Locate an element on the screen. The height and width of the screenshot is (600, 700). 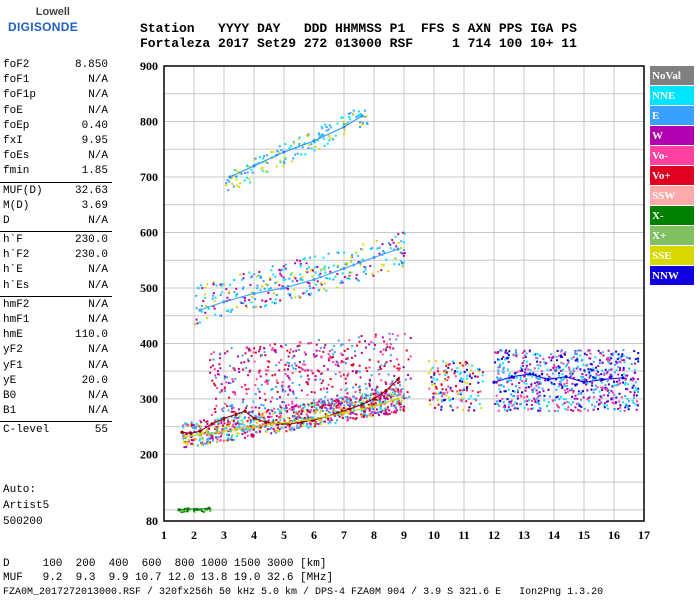
legend: NoVal NNE E W Vo- Vo+ SSW X- X+ SSE NNW is located at coordinates (672, 176).